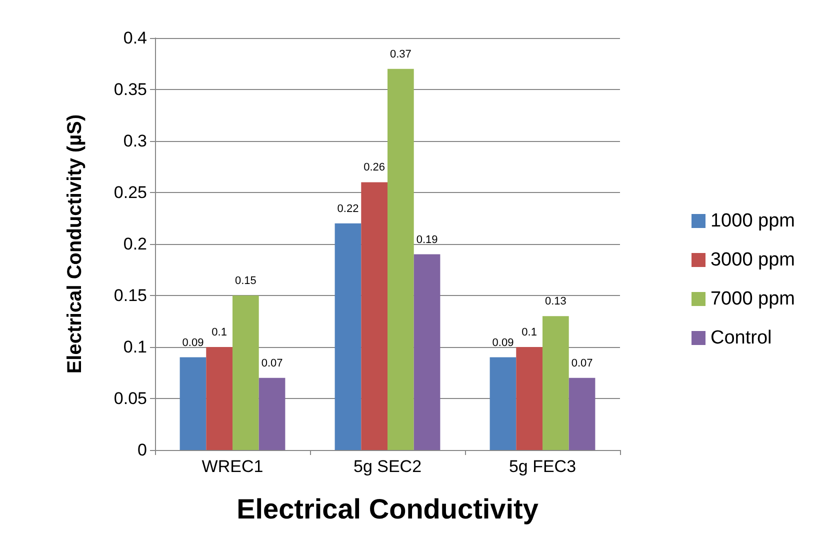  What do you see at coordinates (130, 89) in the screenshot?
I see `y-tick-label: 0.35` at bounding box center [130, 89].